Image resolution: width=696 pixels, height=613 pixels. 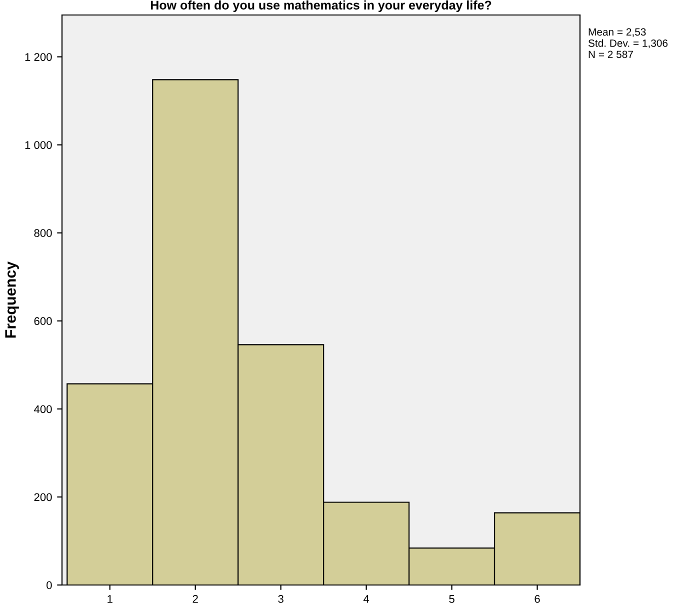 What do you see at coordinates (537, 599) in the screenshot?
I see `x-tick-label: 6` at bounding box center [537, 599].